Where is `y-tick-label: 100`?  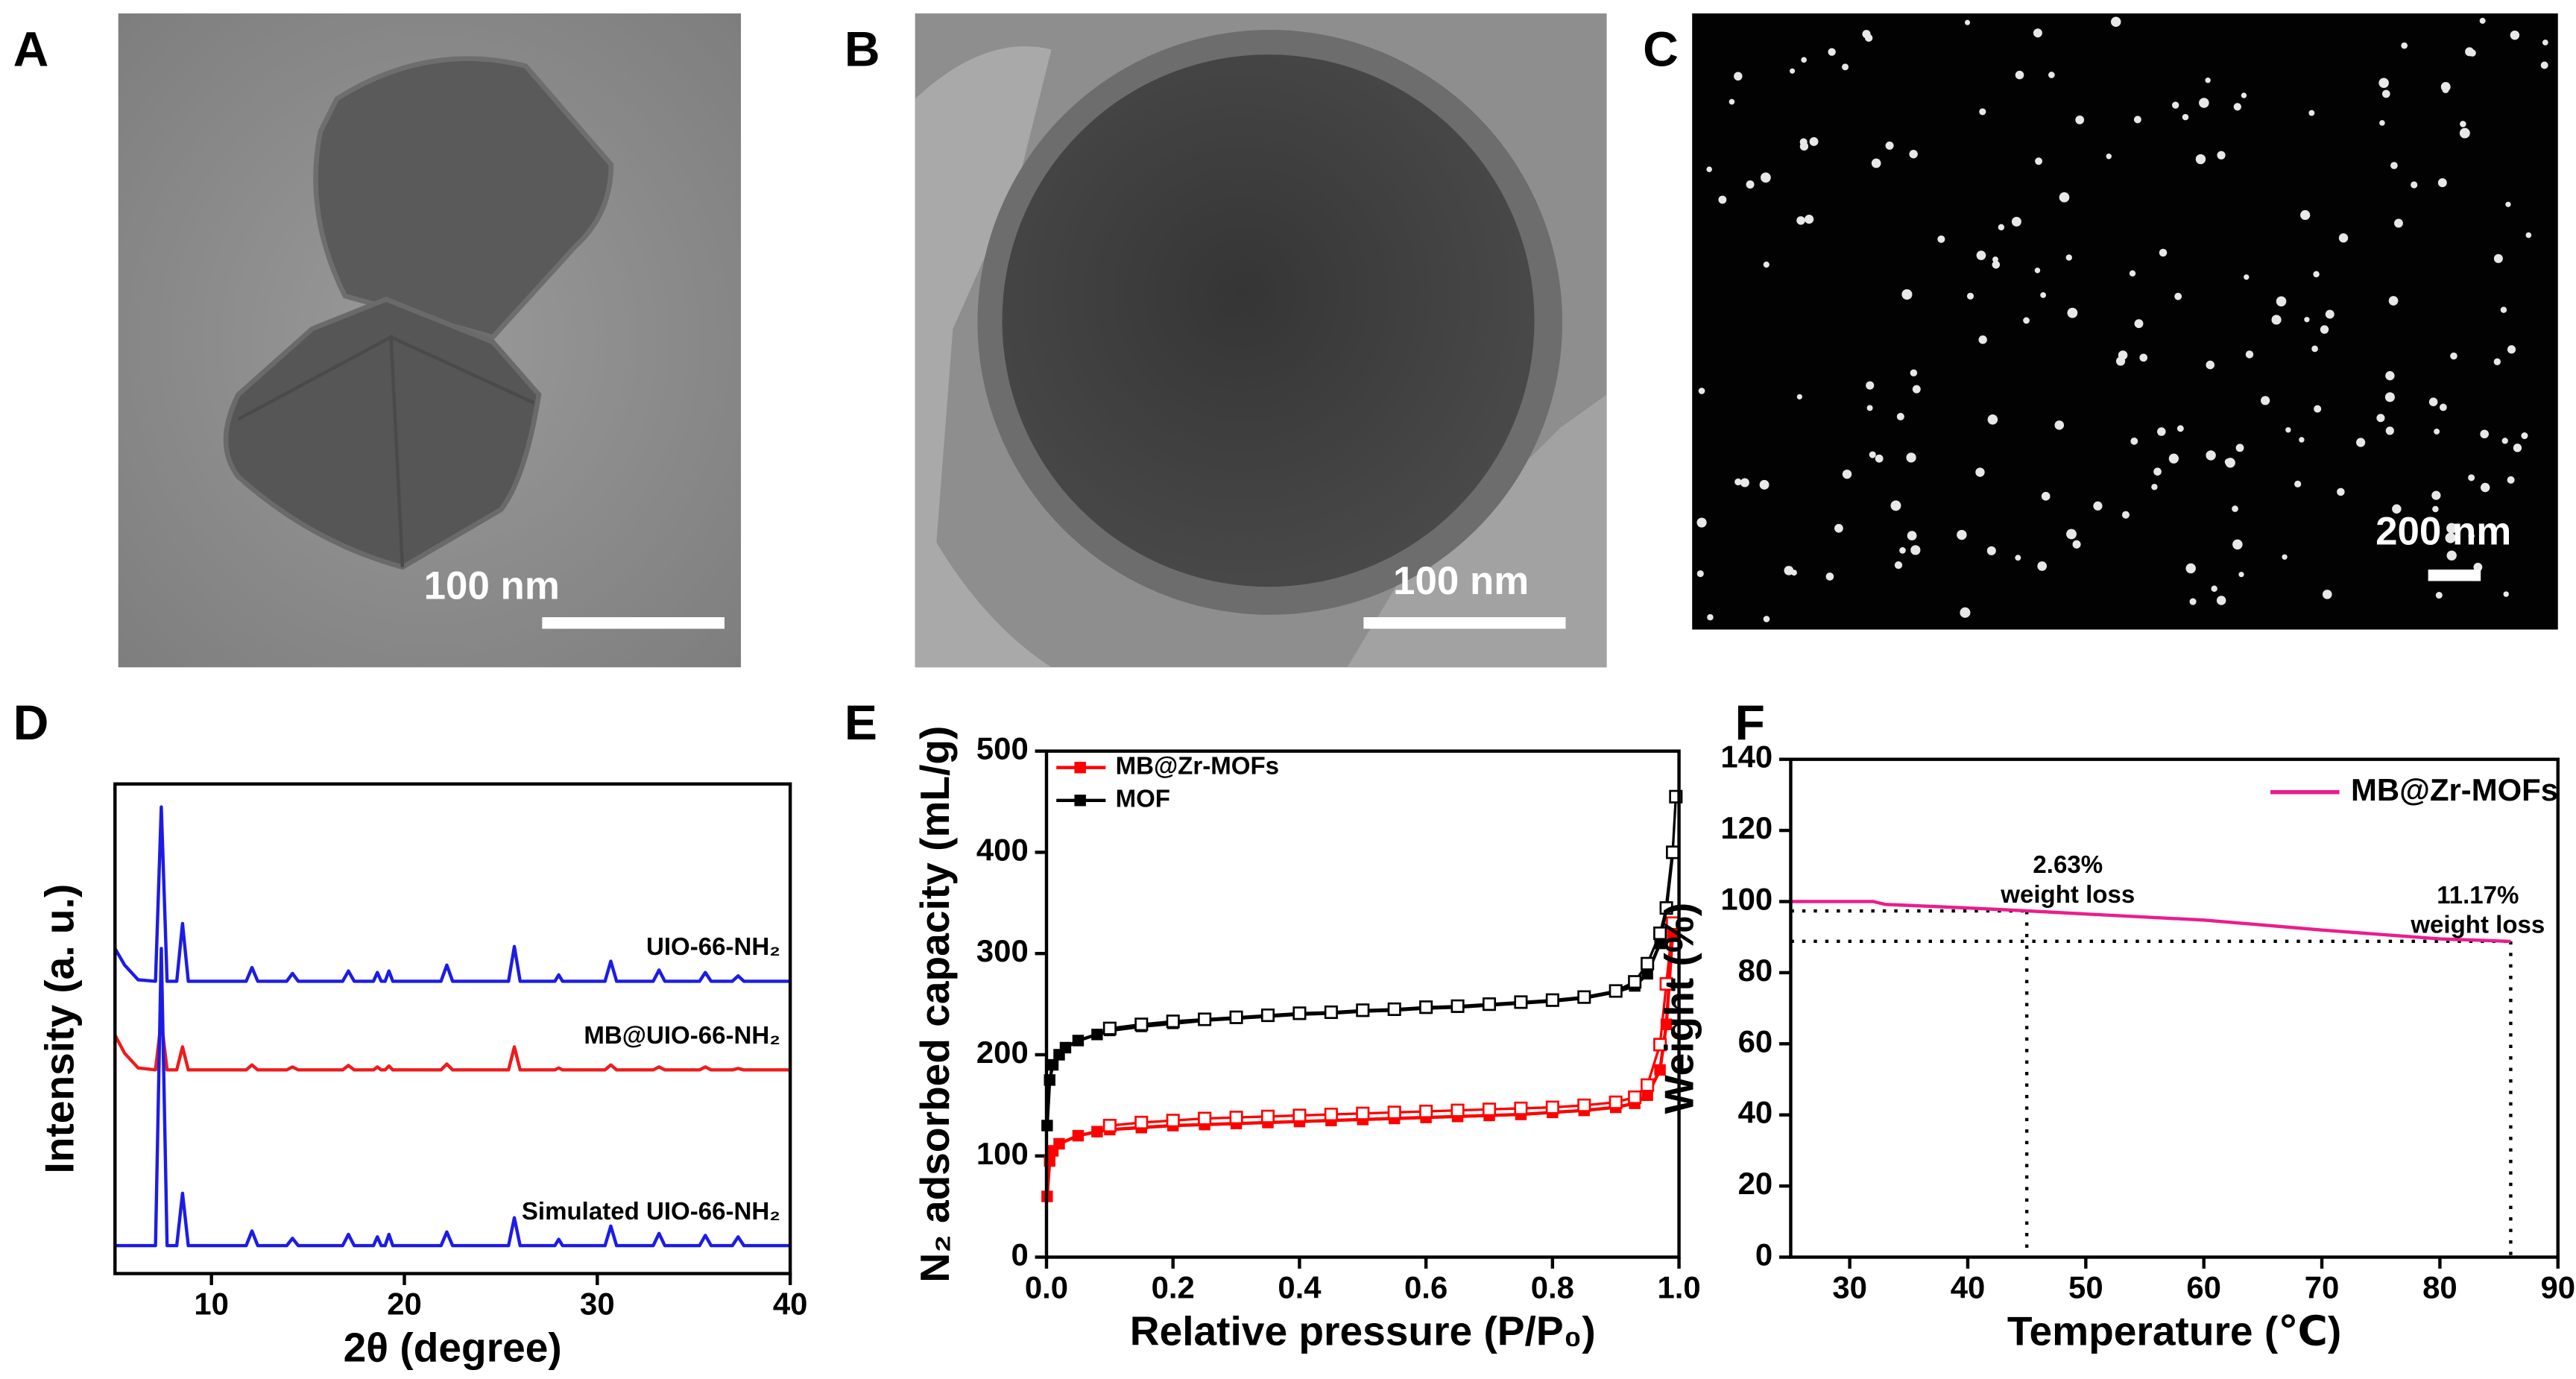
y-tick-label: 100 is located at coordinates (1746, 899).